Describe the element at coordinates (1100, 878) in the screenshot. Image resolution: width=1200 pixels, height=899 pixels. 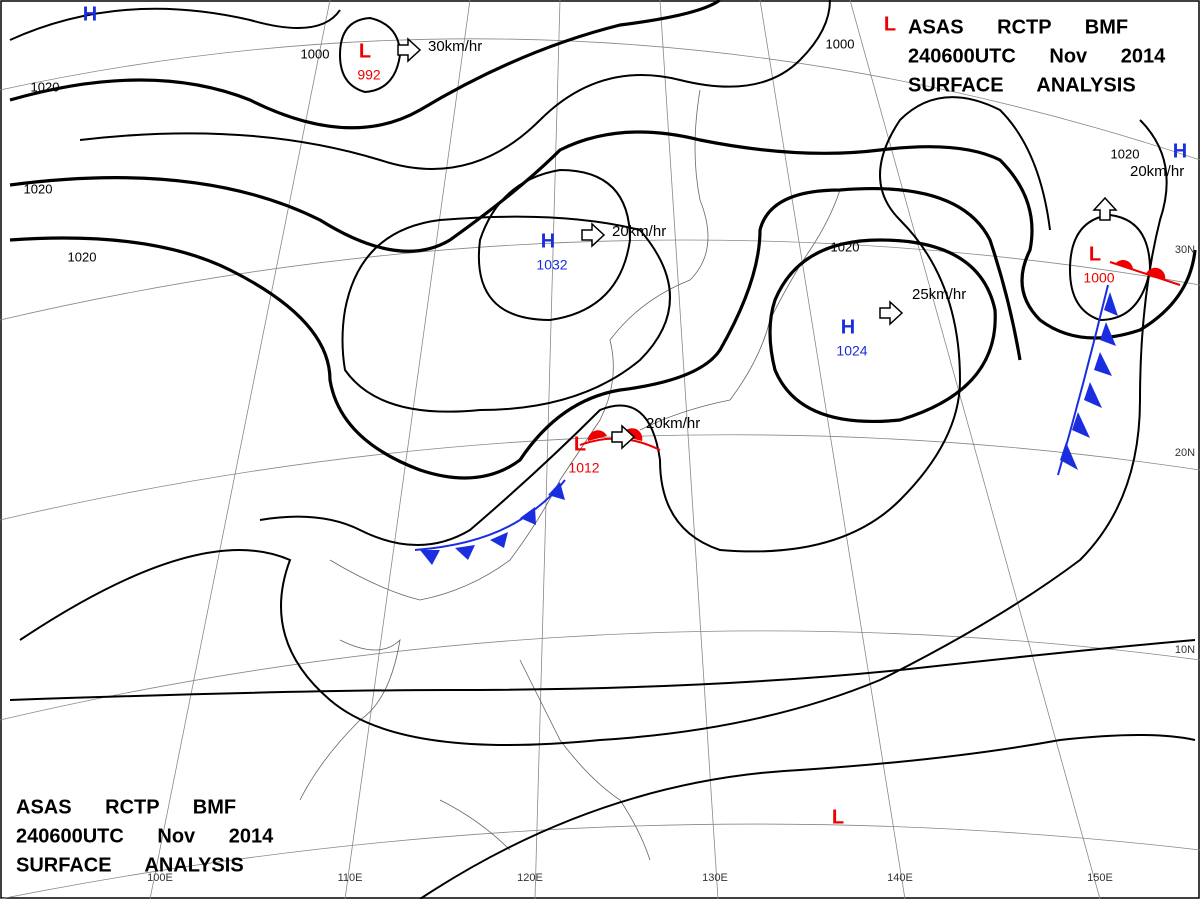
I see `longitude-label: 150E` at that location.